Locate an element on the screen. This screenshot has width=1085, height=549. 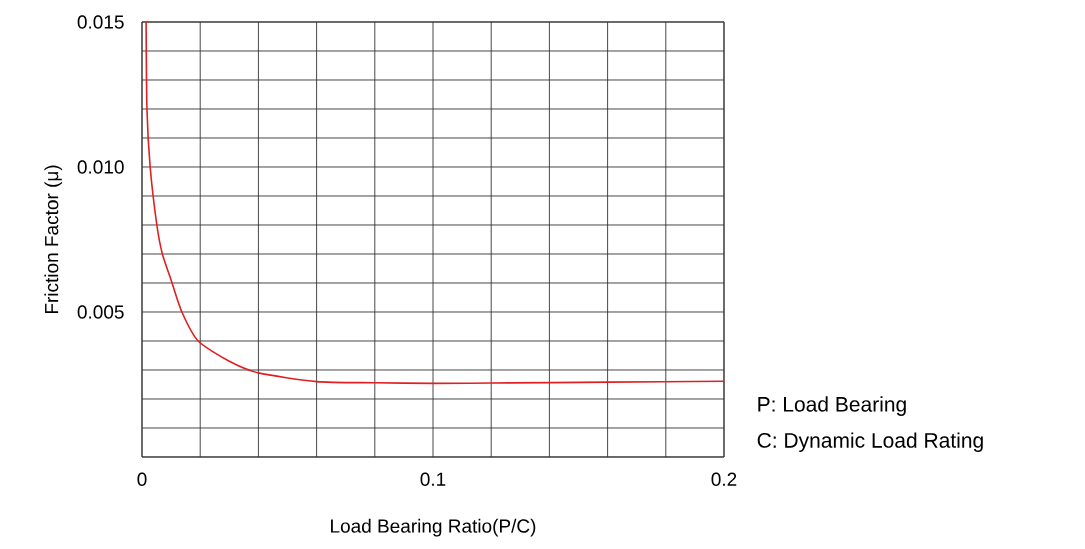
y-axis-title: Friction Factor (μ) is located at coordinates (53, 239).